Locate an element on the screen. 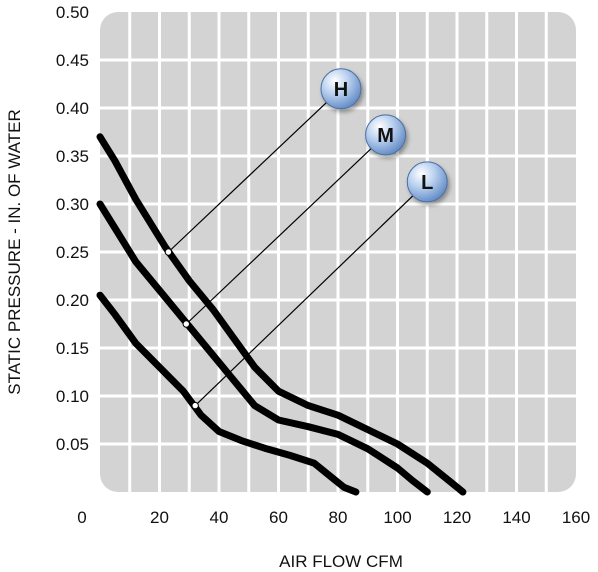  y-tick-label: 0.35 is located at coordinates (72, 156).